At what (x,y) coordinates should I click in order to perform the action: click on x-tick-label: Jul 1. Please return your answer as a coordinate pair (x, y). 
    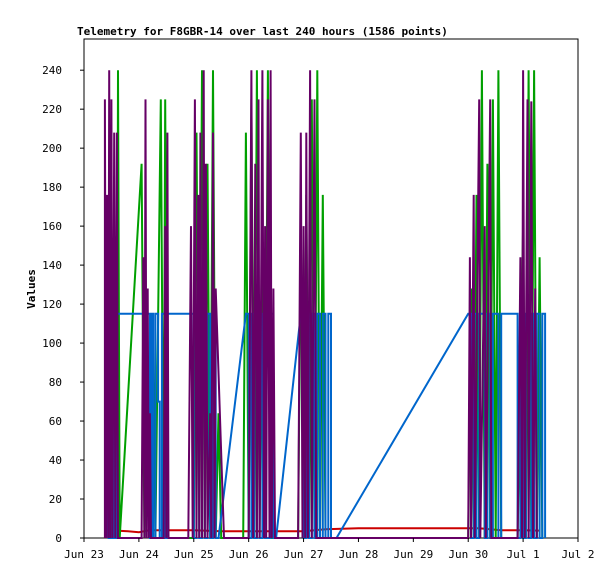
    Looking at the image, I should click on (523, 554).